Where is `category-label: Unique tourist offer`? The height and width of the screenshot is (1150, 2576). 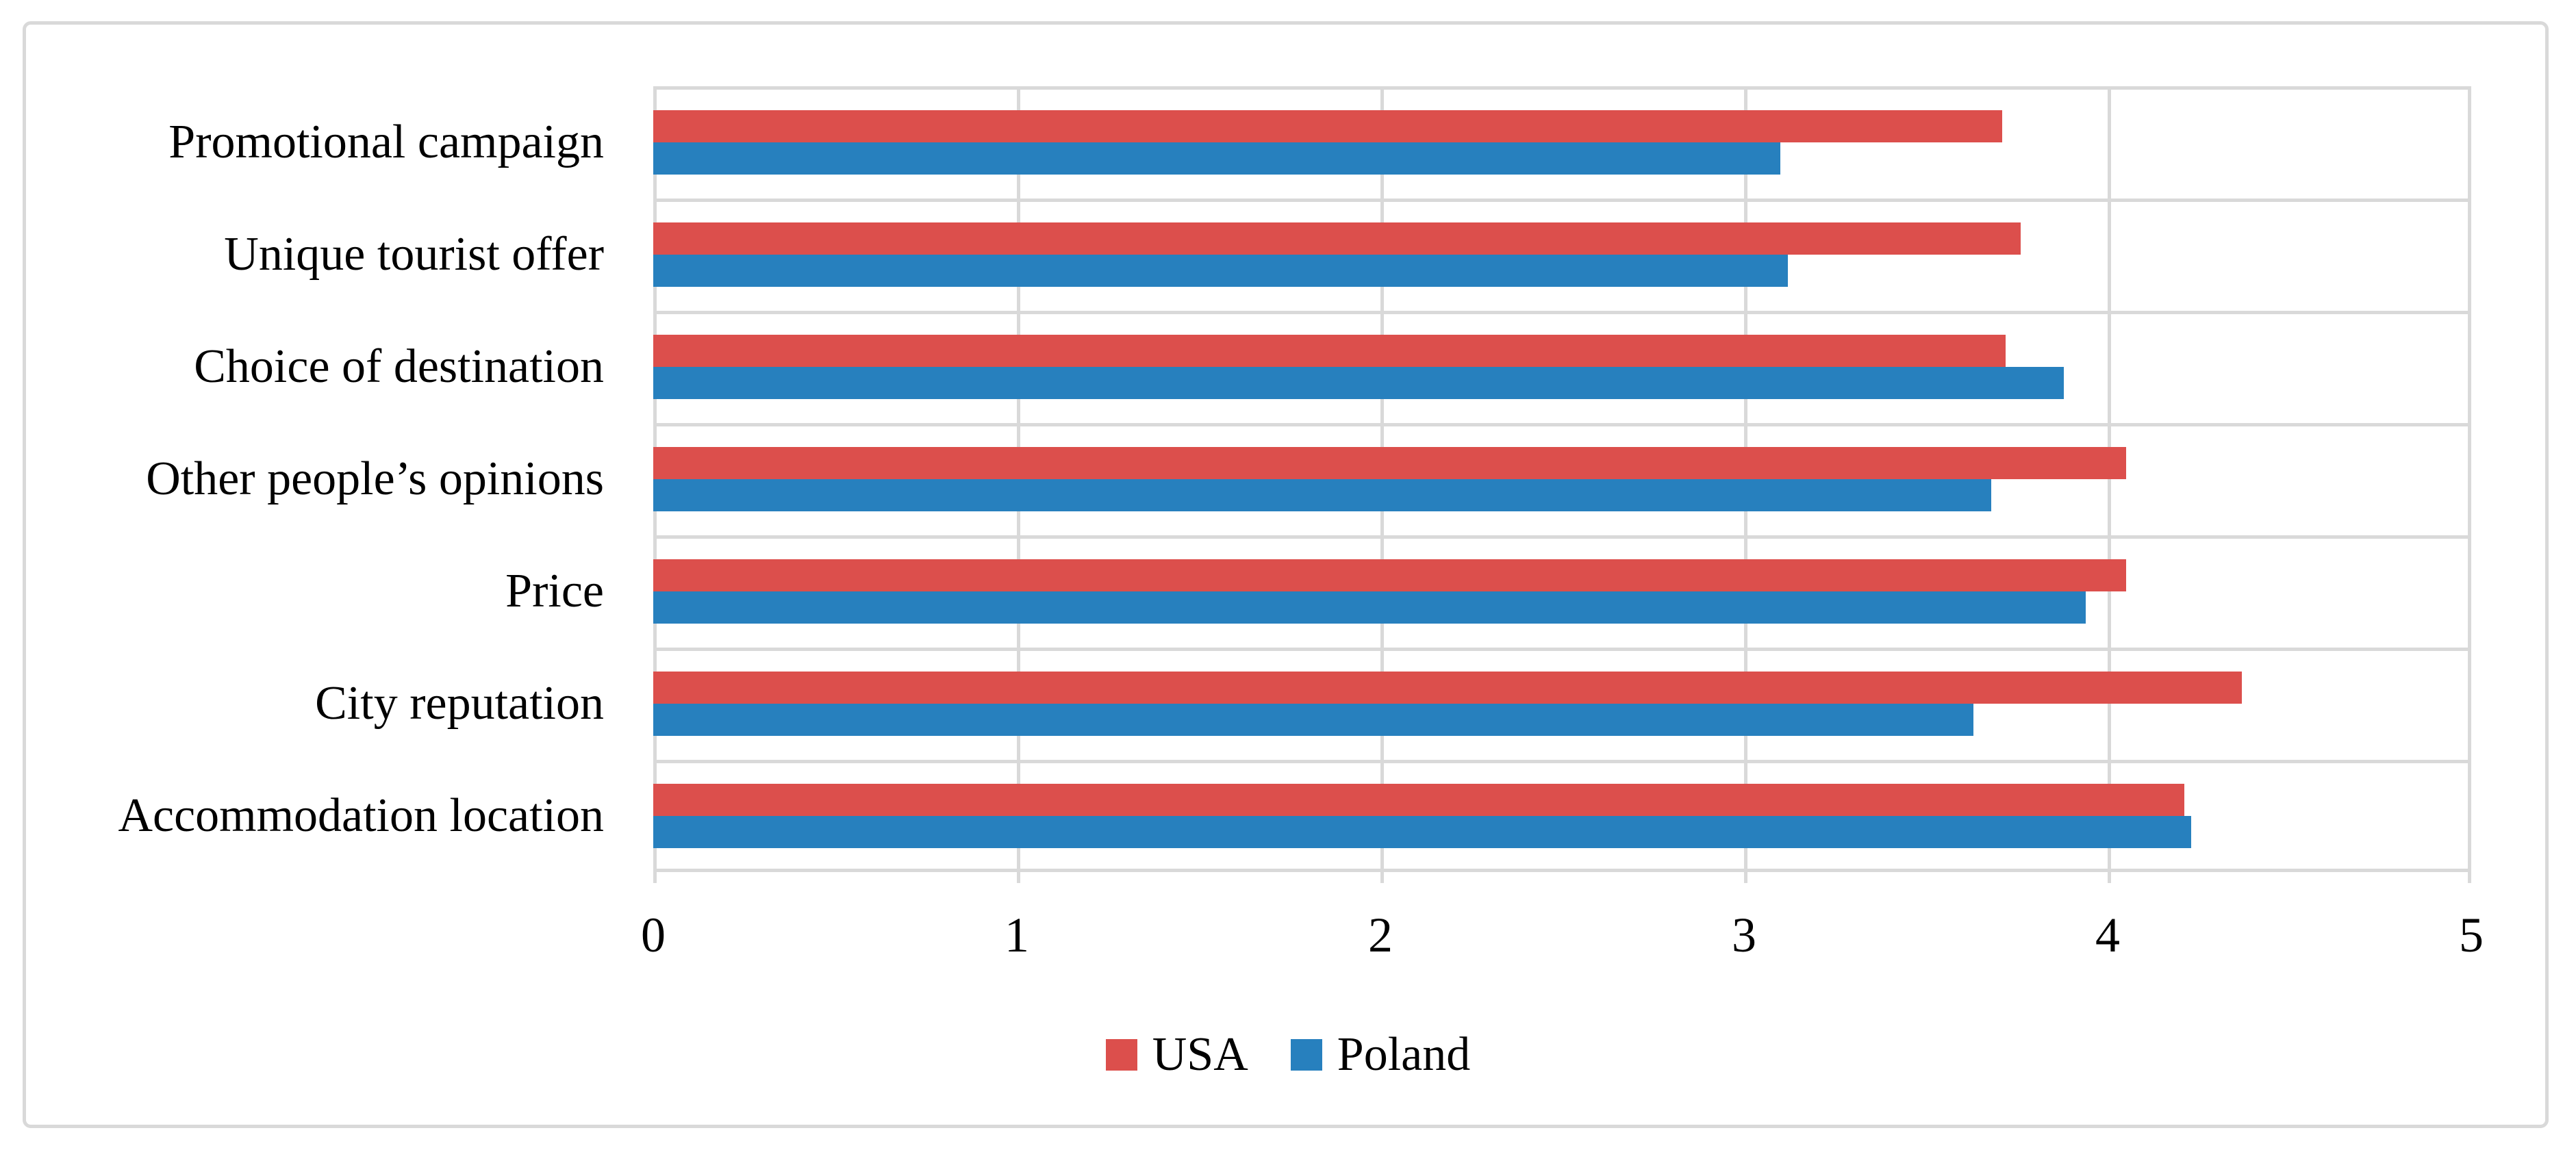 category-label: Unique tourist offer is located at coordinates (414, 254).